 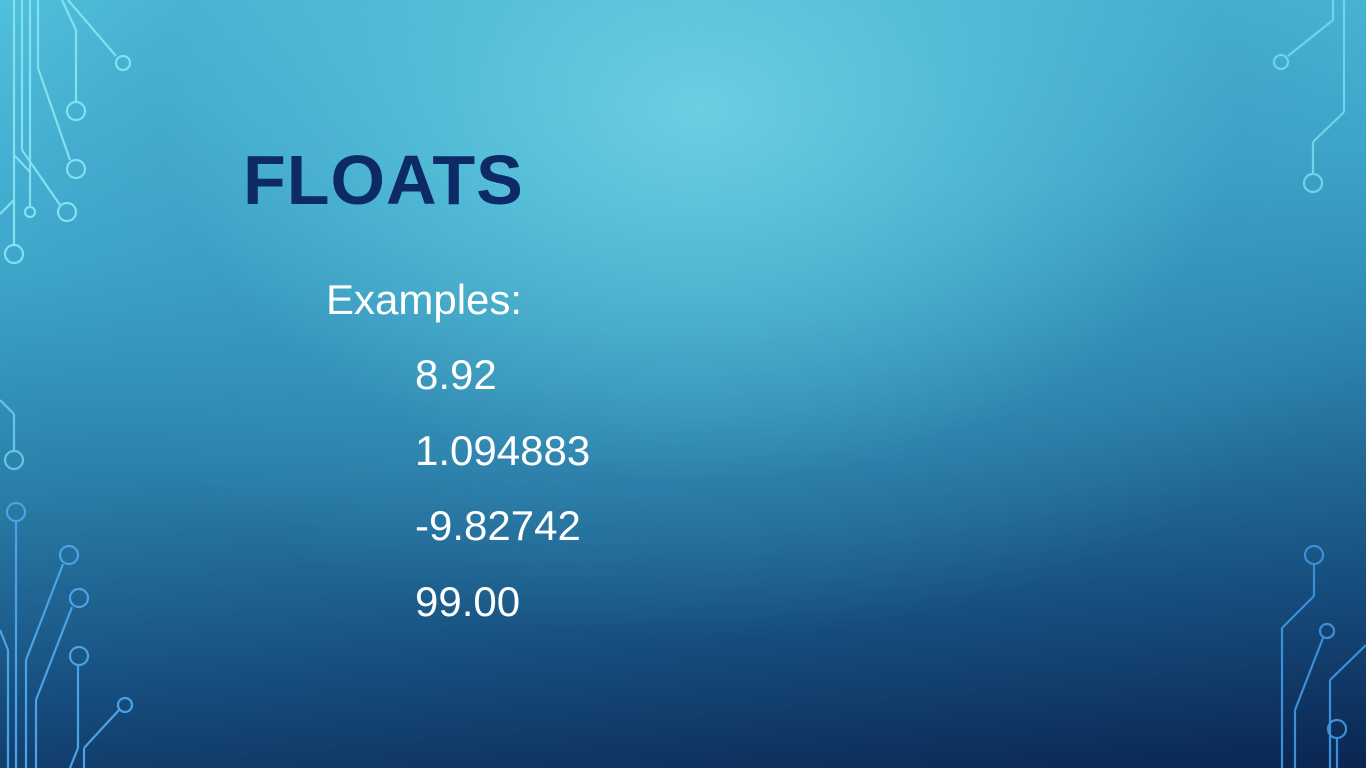 I want to click on examples-label: Examples:, so click(x=424, y=299).